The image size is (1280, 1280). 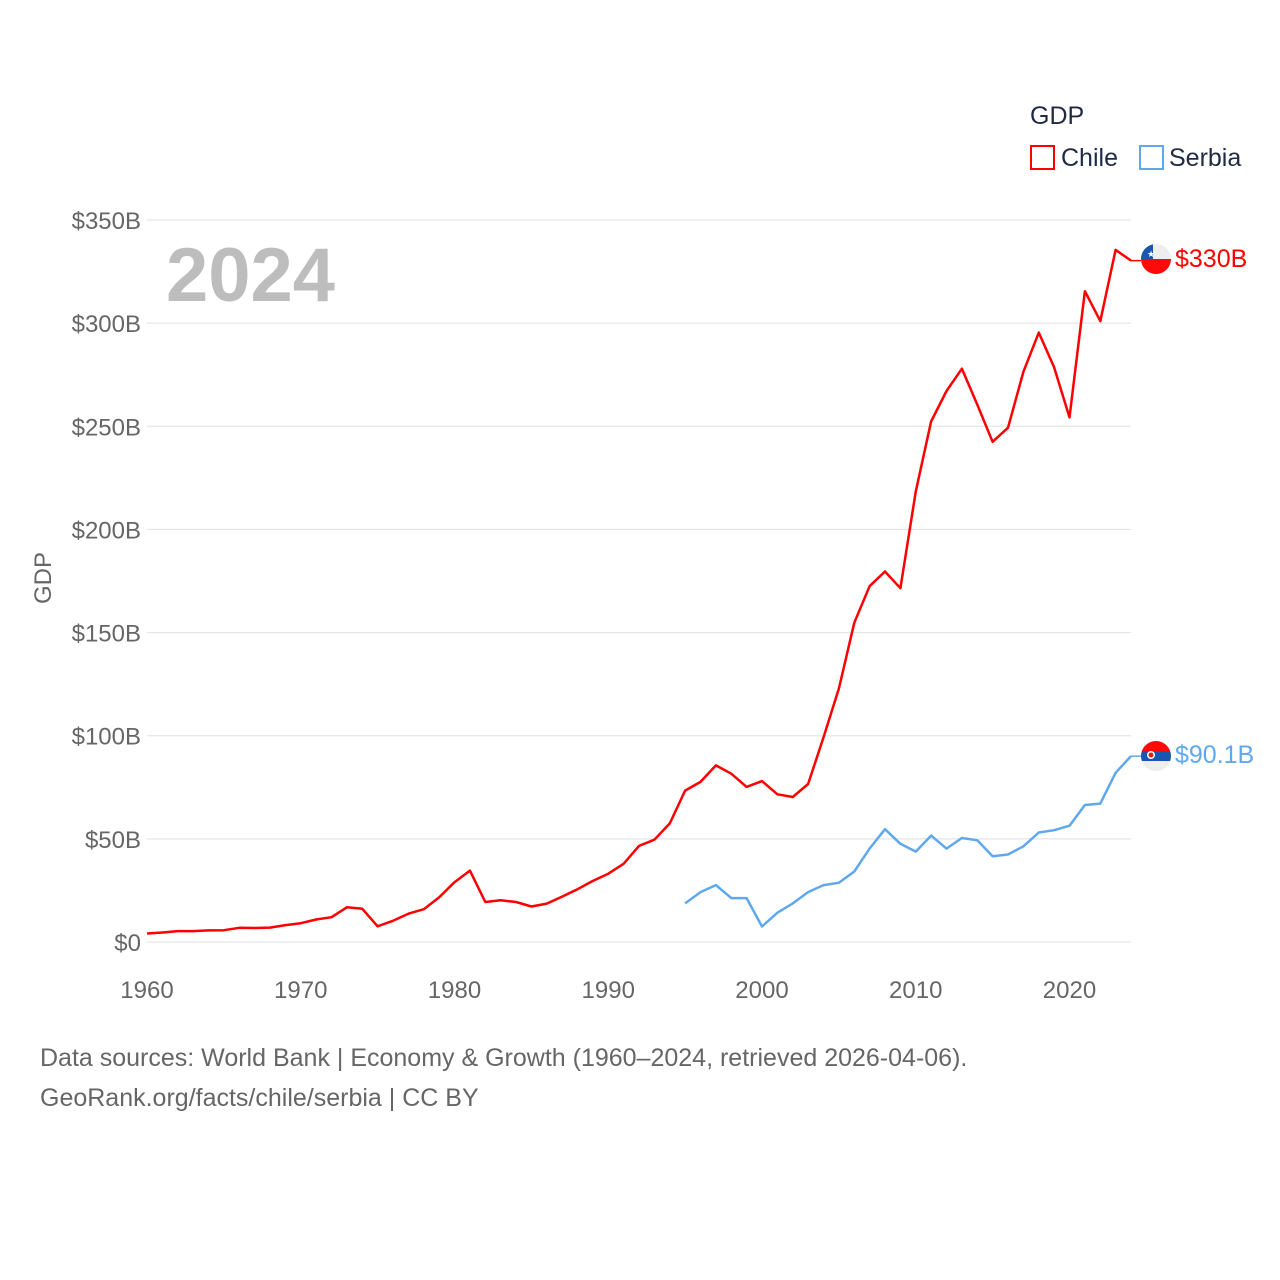 What do you see at coordinates (761, 990) in the screenshot?
I see `x-tick-label: 2000` at bounding box center [761, 990].